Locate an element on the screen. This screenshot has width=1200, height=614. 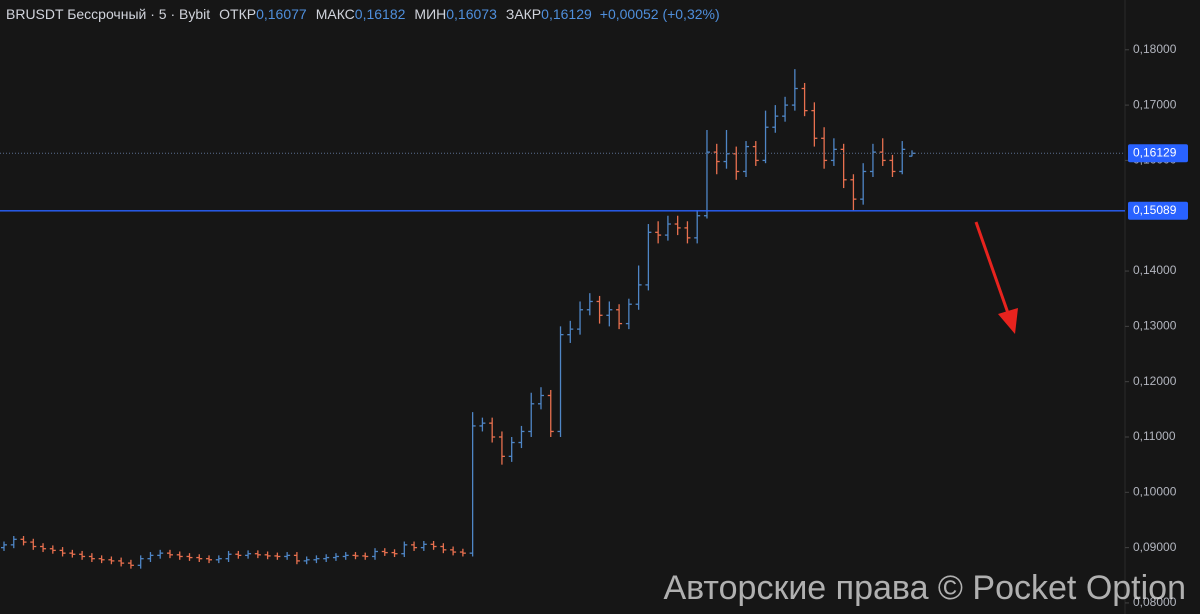
y-tick-label: 0,08000 is located at coordinates (1155, 602).